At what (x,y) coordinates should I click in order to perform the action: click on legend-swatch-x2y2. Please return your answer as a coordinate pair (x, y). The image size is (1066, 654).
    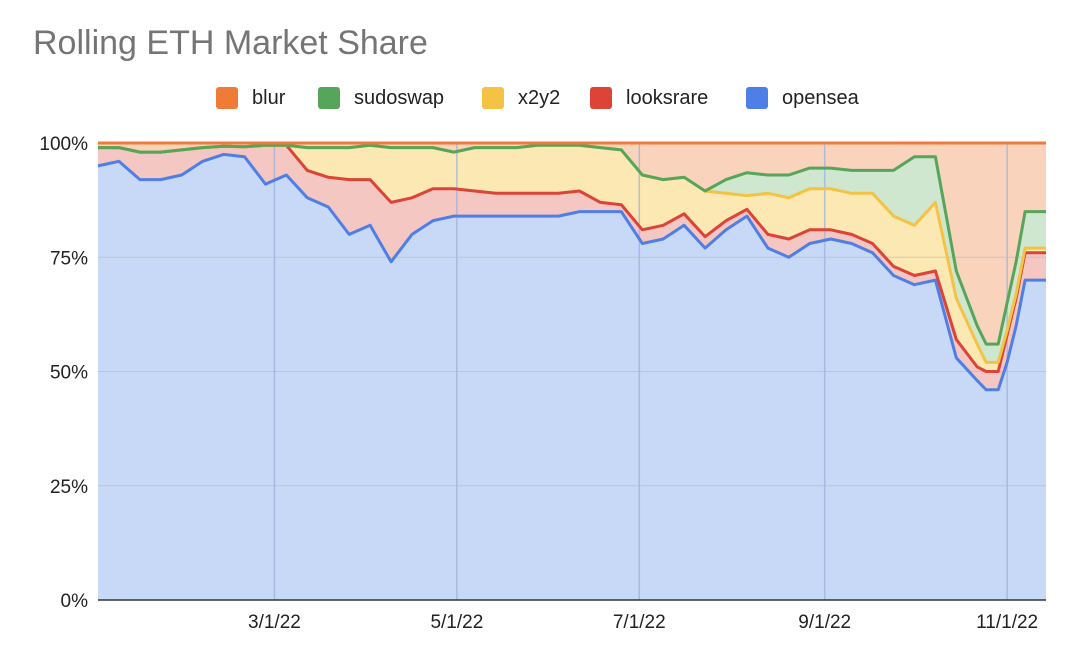
    Looking at the image, I should click on (493, 98).